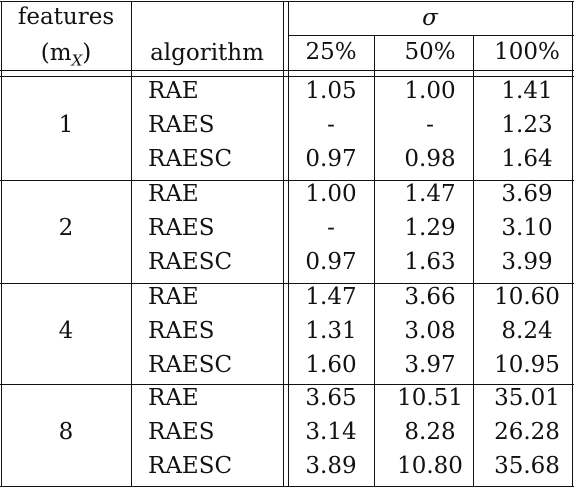  Describe the element at coordinates (1, 244) in the screenshot. I see `rule-left` at that location.